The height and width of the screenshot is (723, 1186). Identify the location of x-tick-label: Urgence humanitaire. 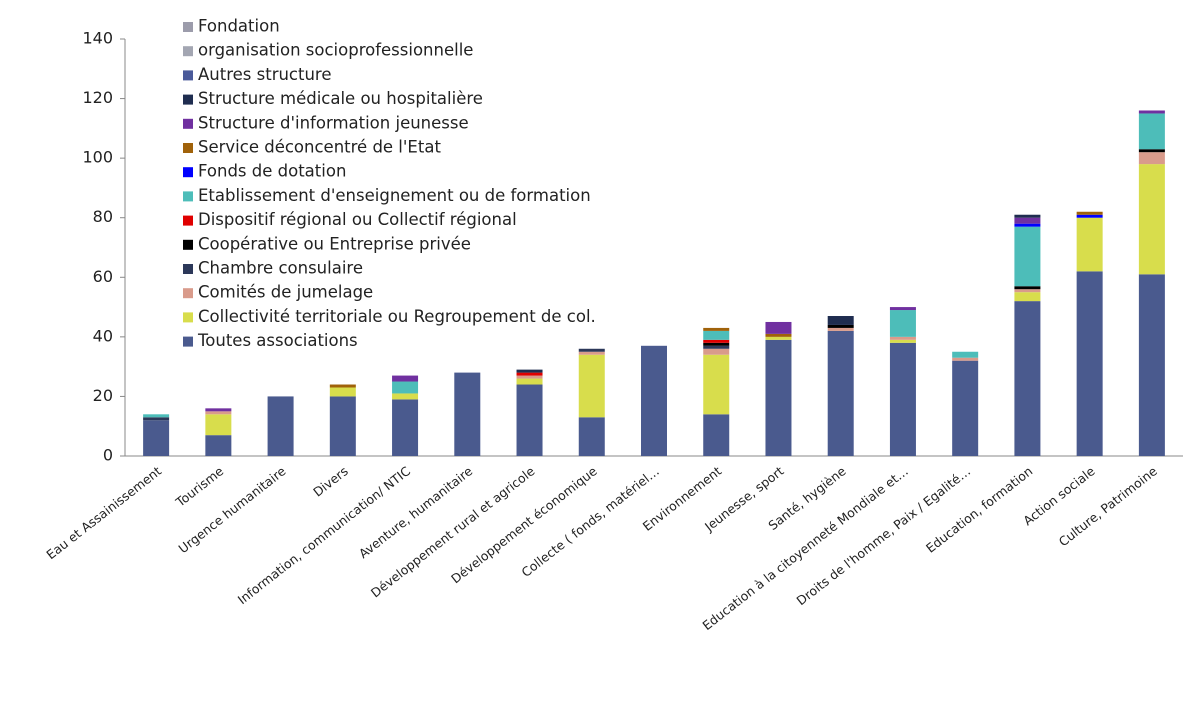
(231, 509).